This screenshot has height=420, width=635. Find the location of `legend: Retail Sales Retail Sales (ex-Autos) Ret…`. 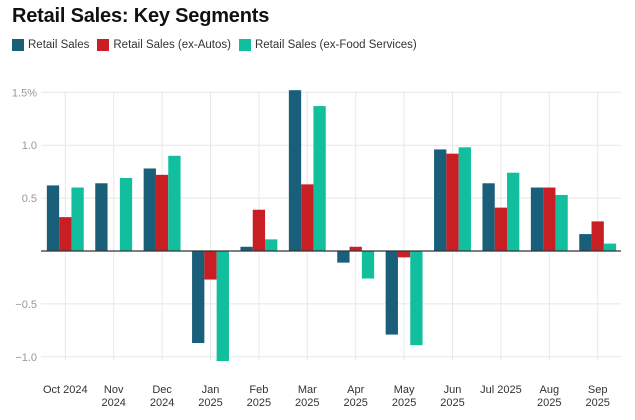

legend: Retail Sales Retail Sales (ex-Autos) Ret… is located at coordinates (218, 45).